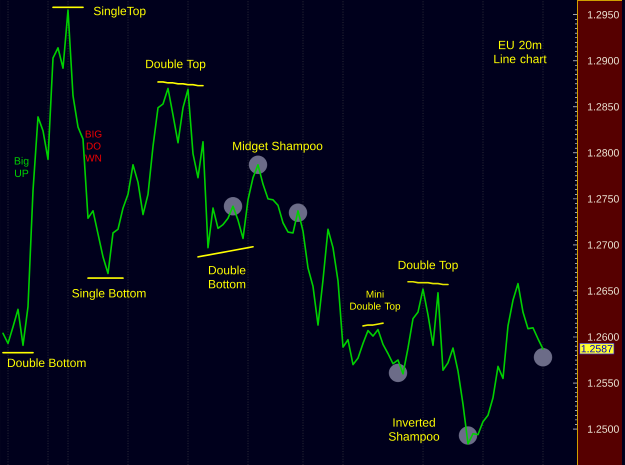  I want to click on annotation: Midget Shampoo, so click(277, 147).